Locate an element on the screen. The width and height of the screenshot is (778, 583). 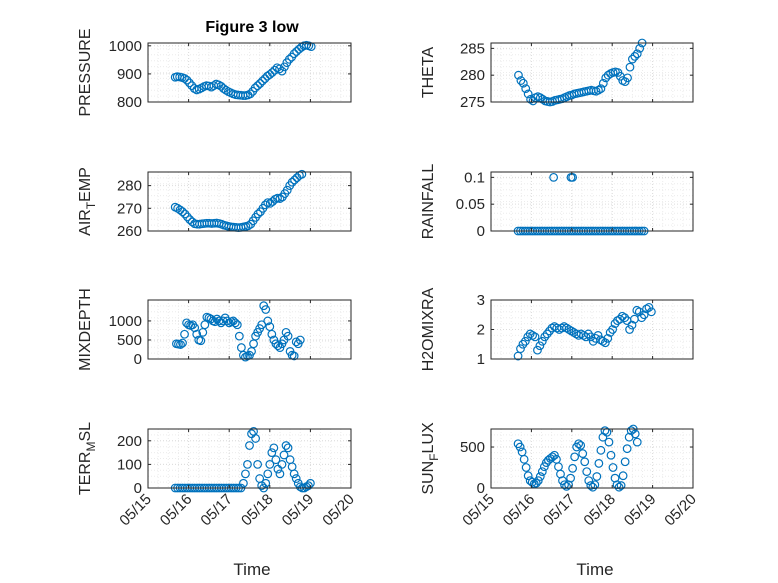
y-tick-label: 260 is located at coordinates (129, 231).